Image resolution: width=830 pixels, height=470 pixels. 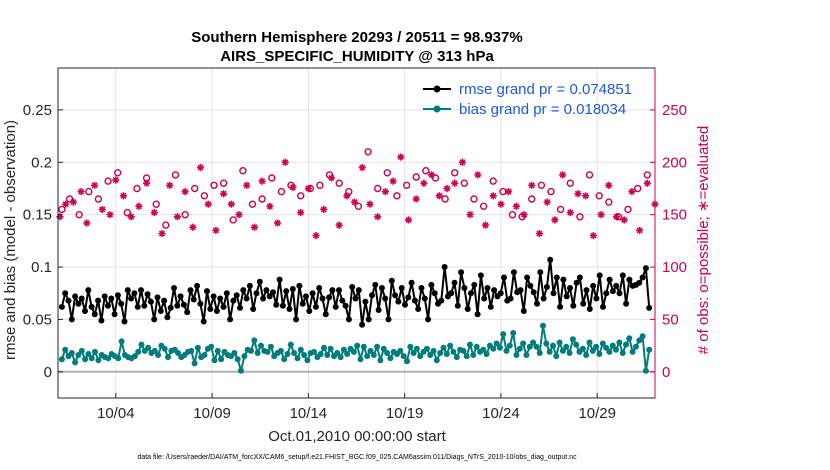 I want to click on y-left-tick-label: 0.2, so click(x=41, y=162).